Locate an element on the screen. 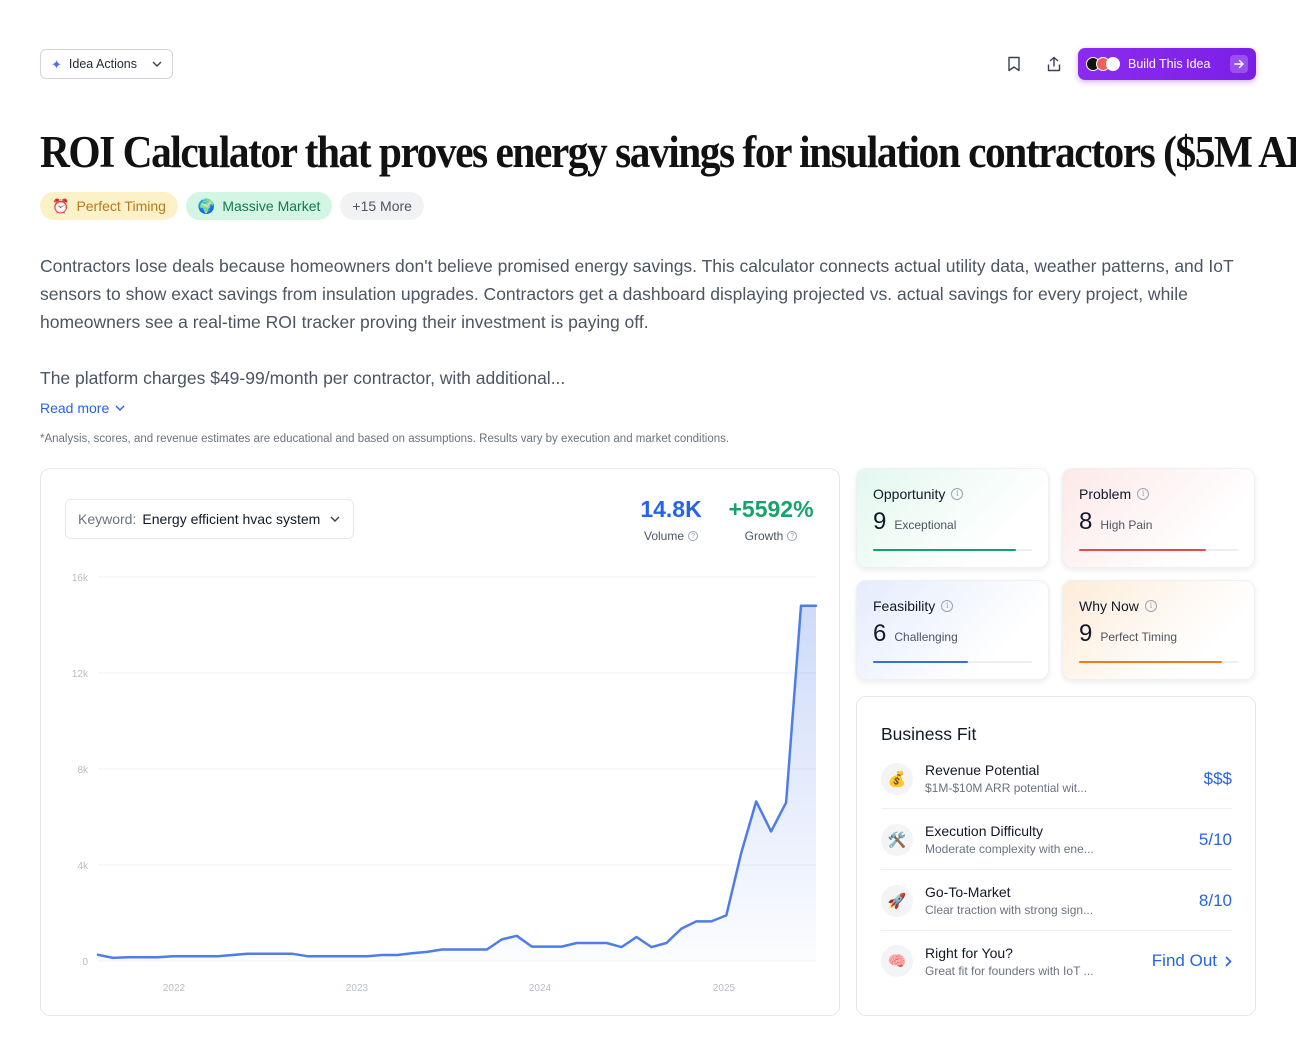  why-now-score-card: Why Now i 9 Perfect Timing is located at coordinates (1158, 630).